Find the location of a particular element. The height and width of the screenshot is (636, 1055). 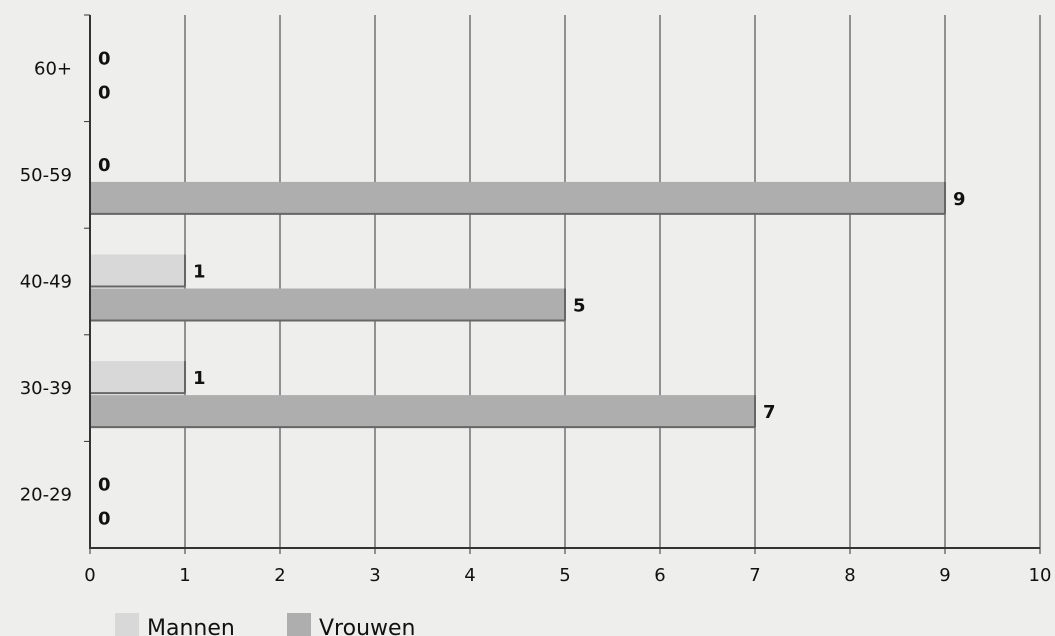

x-tick-label-9: 9 is located at coordinates (944, 575).